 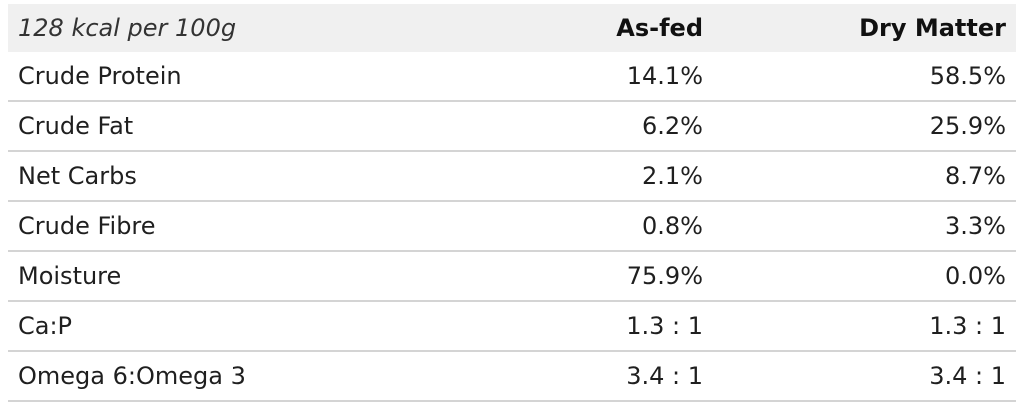 I want to click on as-fed-value: 14.1%, so click(x=664, y=76).